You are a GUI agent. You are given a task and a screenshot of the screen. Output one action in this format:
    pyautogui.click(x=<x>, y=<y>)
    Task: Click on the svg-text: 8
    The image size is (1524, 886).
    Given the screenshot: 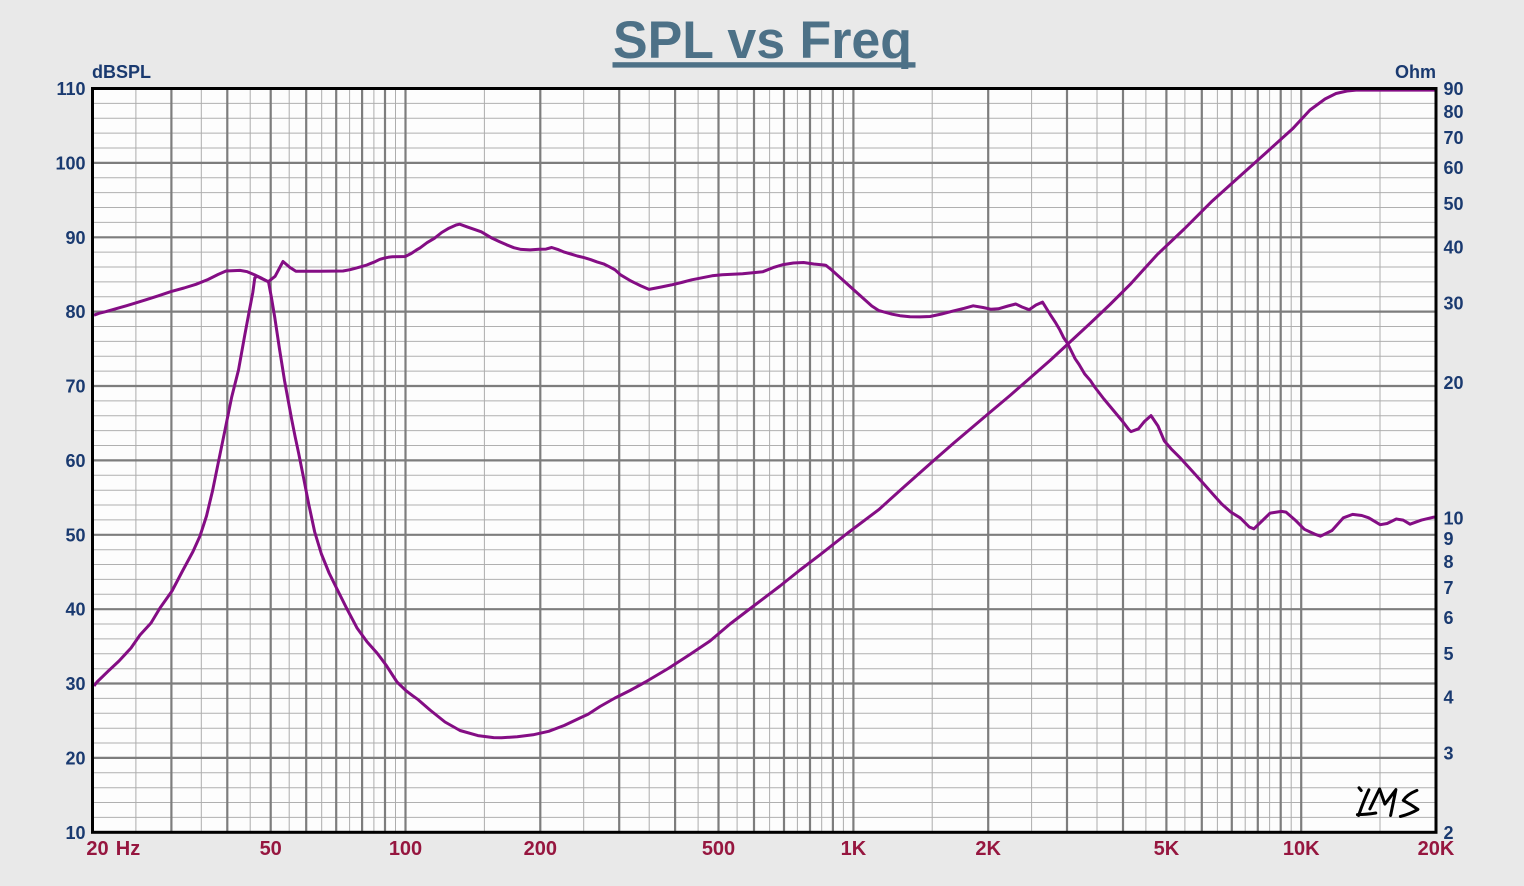 What is the action you would take?
    pyautogui.click(x=1449, y=562)
    